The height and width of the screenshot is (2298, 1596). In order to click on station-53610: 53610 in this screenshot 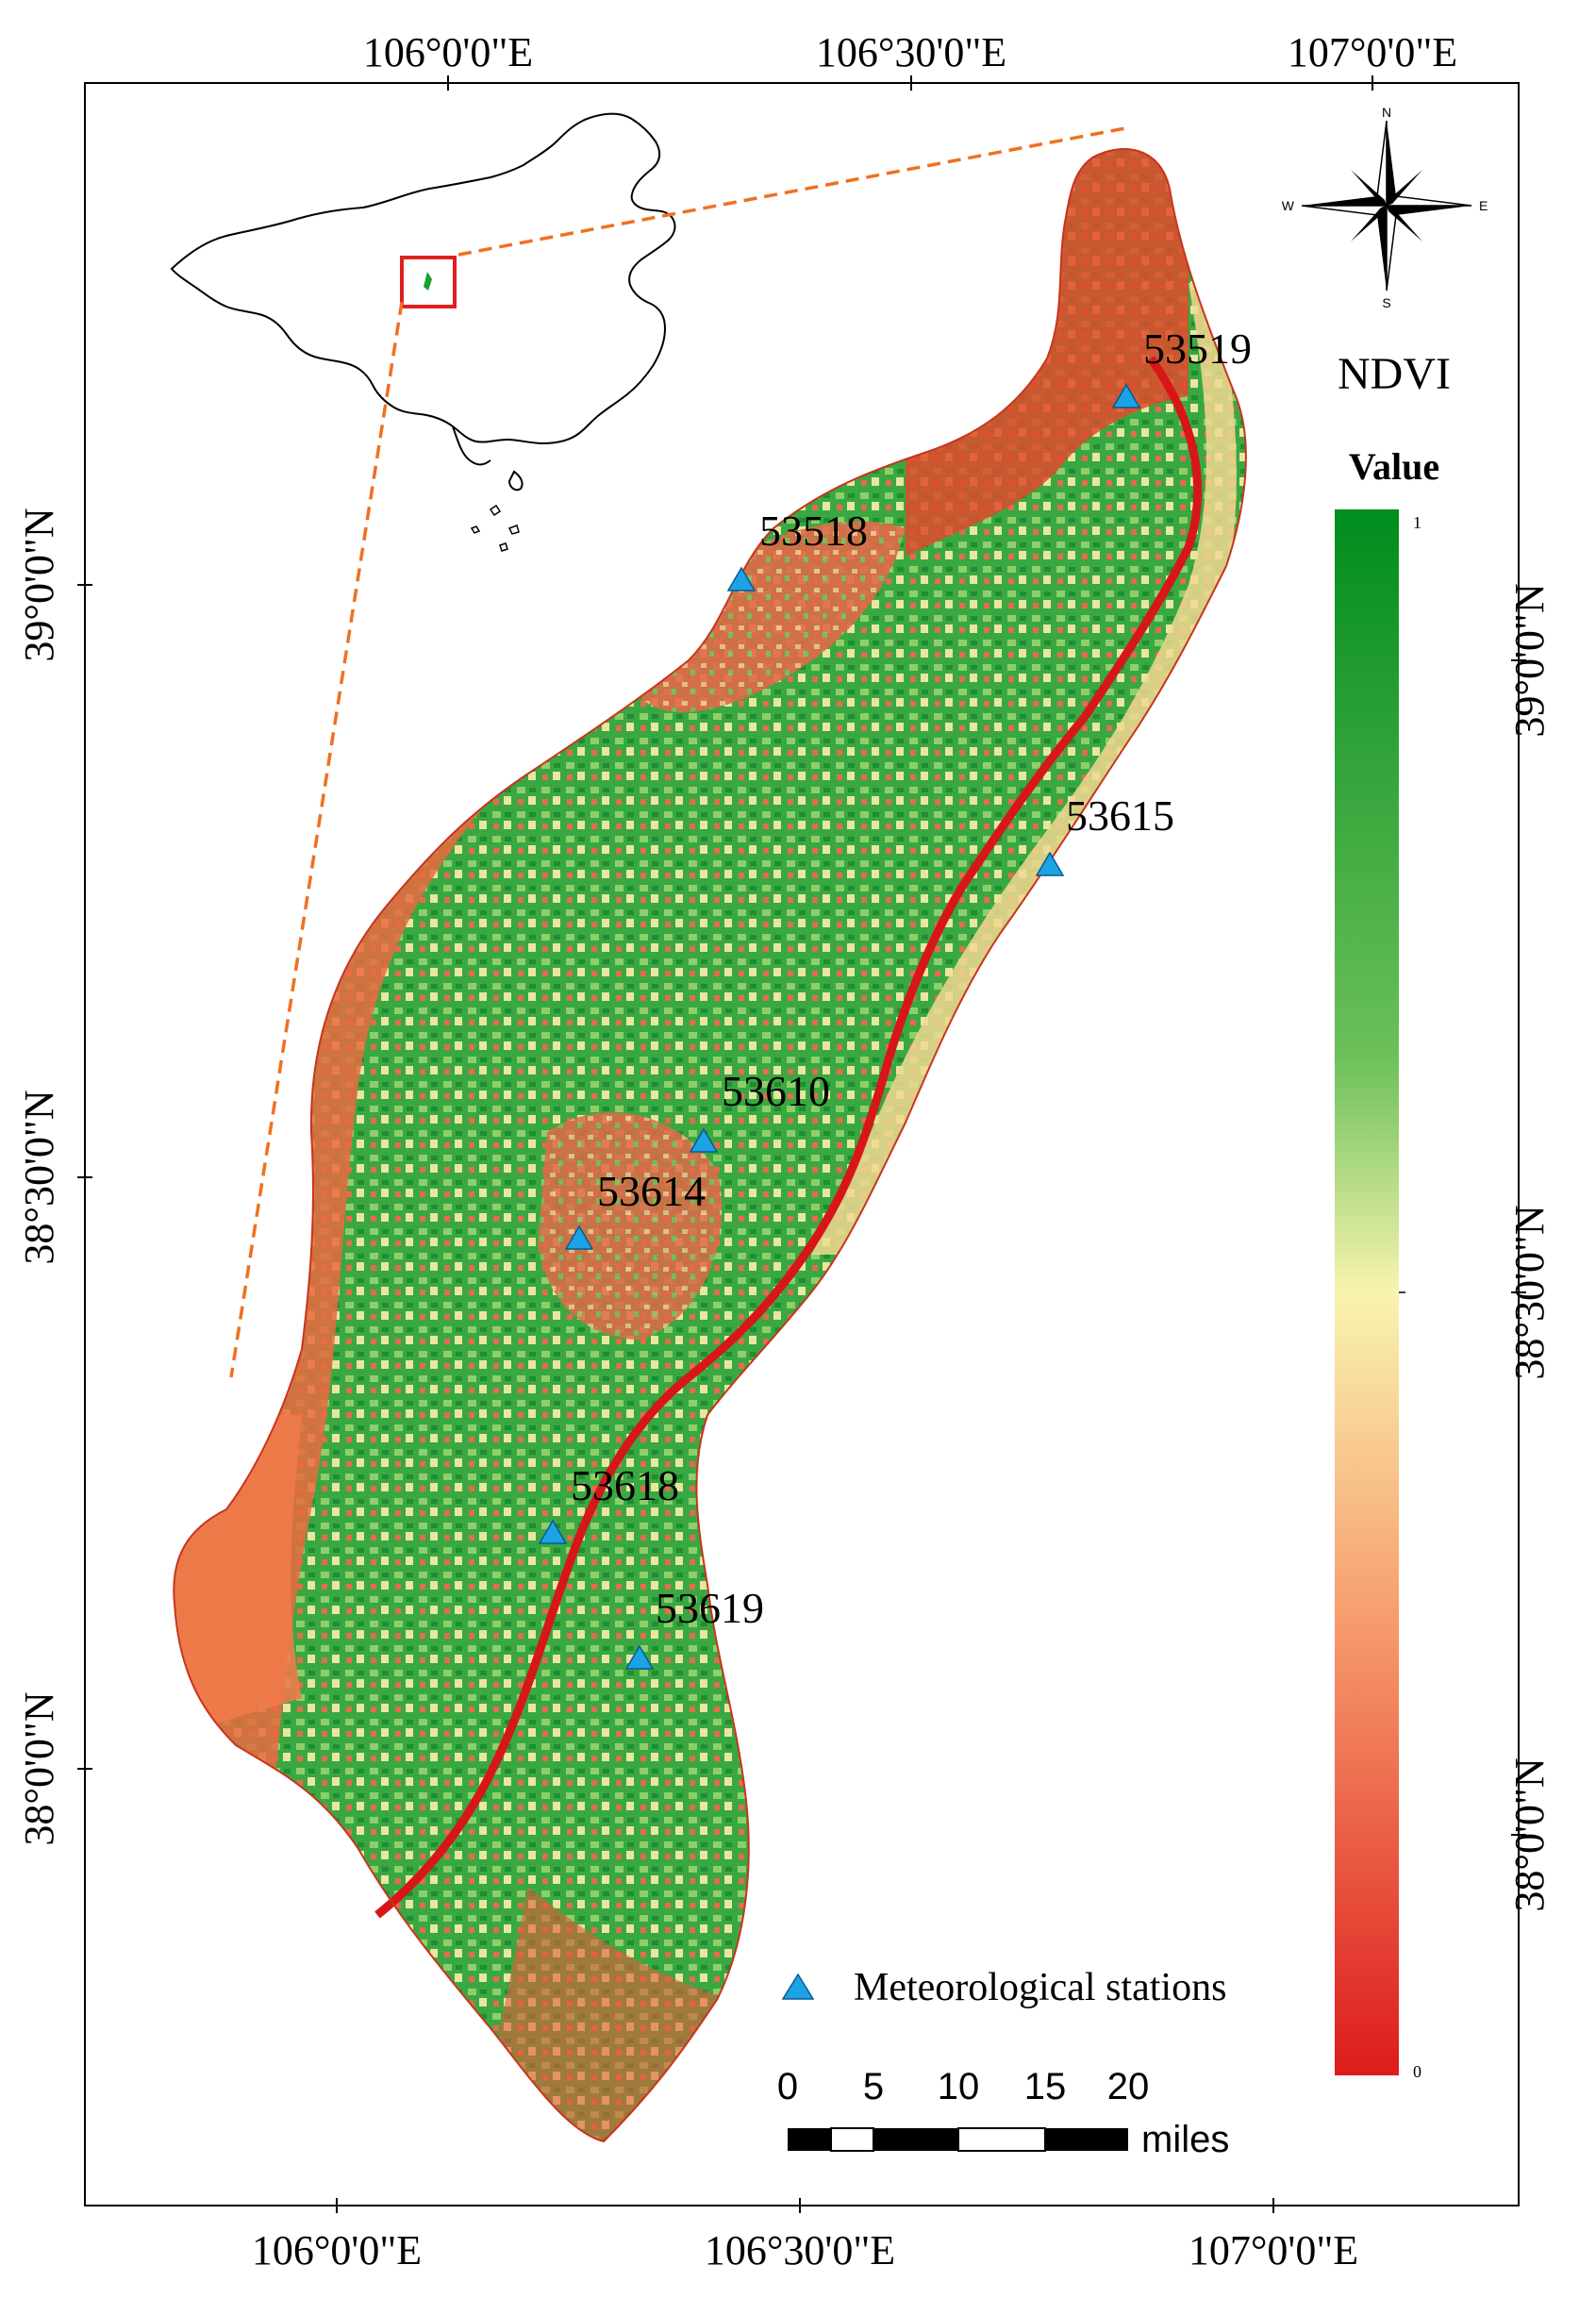, I will do `click(760, 1110)`.